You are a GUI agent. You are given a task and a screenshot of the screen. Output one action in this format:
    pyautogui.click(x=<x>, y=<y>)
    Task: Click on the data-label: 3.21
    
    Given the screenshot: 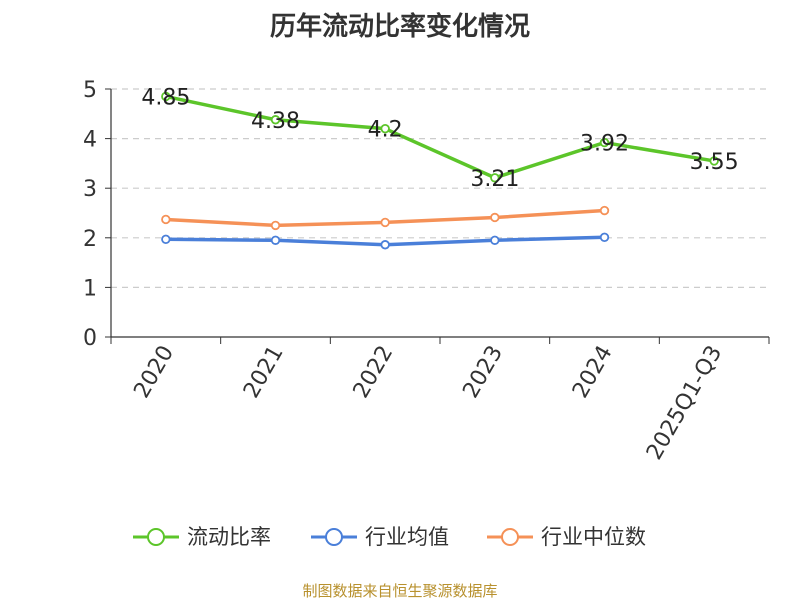 What is the action you would take?
    pyautogui.click(x=494, y=179)
    